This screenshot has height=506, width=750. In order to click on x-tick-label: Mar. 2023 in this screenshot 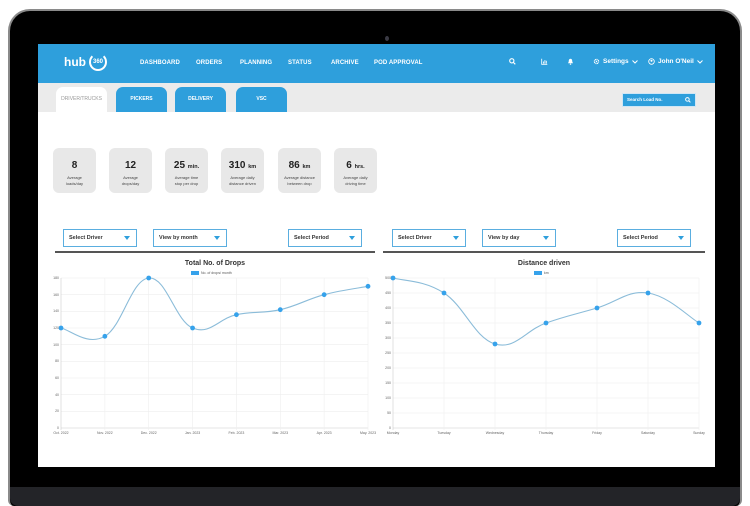, I will do `click(280, 433)`.